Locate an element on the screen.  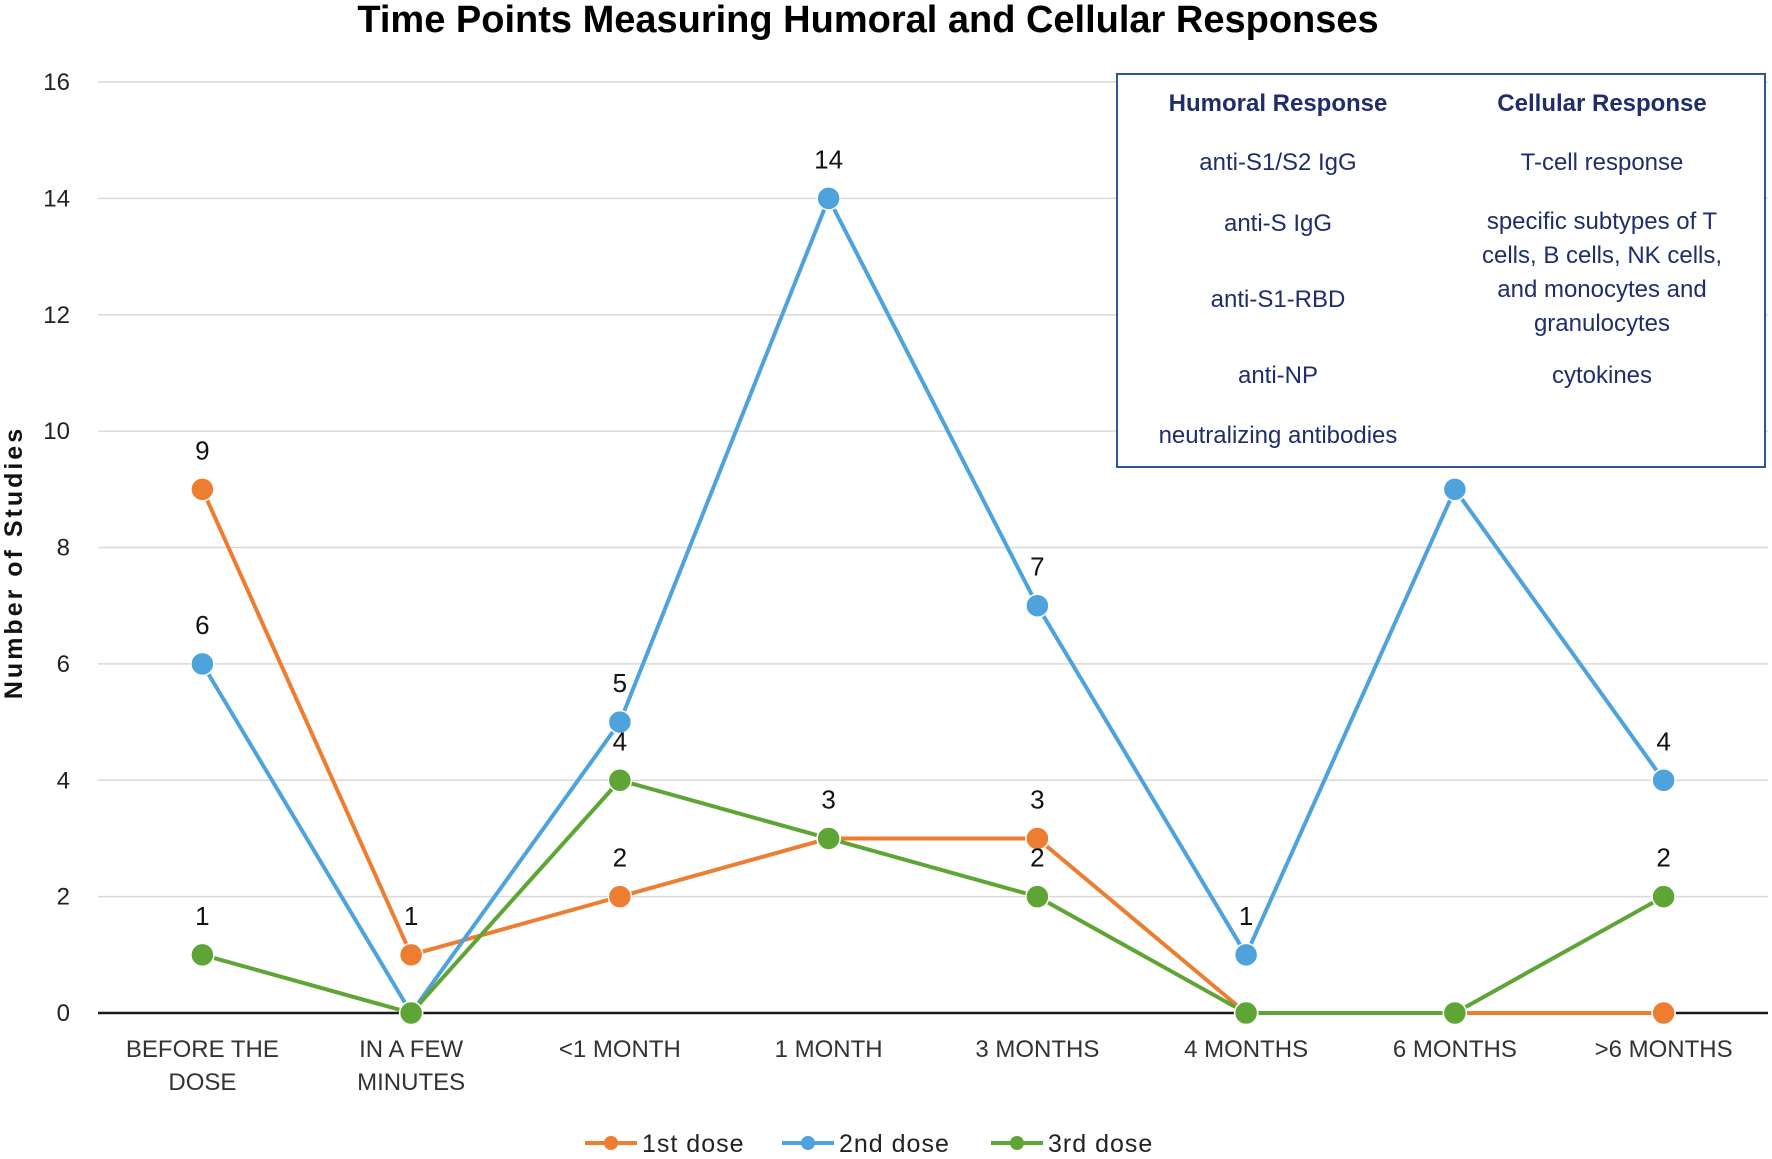
cellular-header: Cellular Response is located at coordinates (1601, 103).